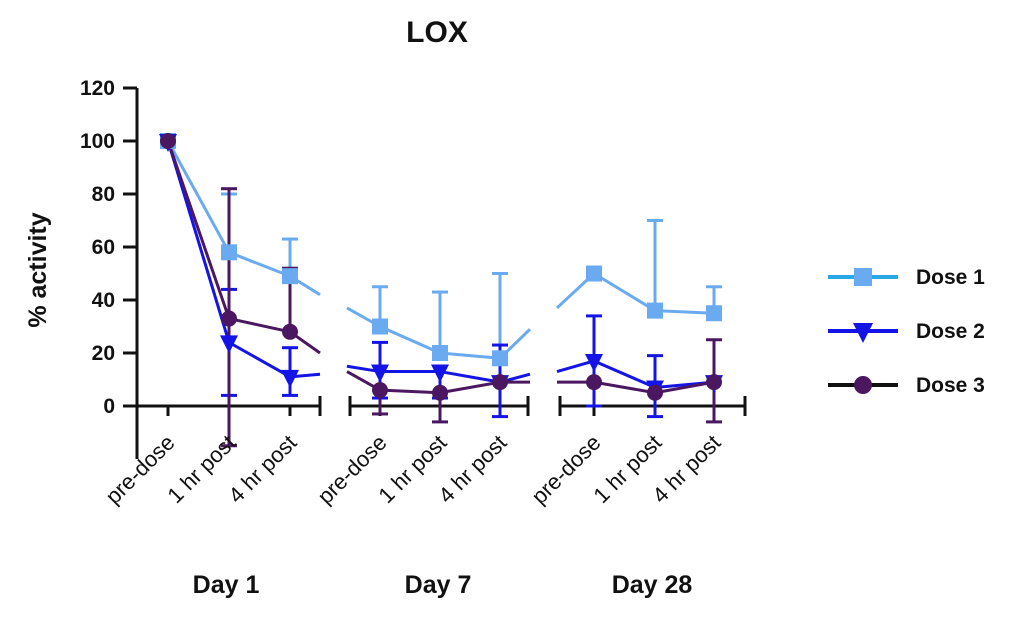 The width and height of the screenshot is (1026, 620). I want to click on legend-label: Dose 2, so click(950, 331).